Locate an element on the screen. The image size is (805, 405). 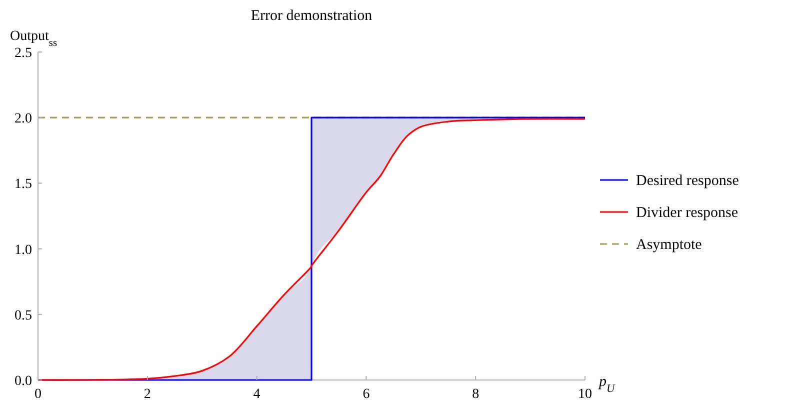
y-axis-title: Output$_{ss}$ is located at coordinates (34, 38).